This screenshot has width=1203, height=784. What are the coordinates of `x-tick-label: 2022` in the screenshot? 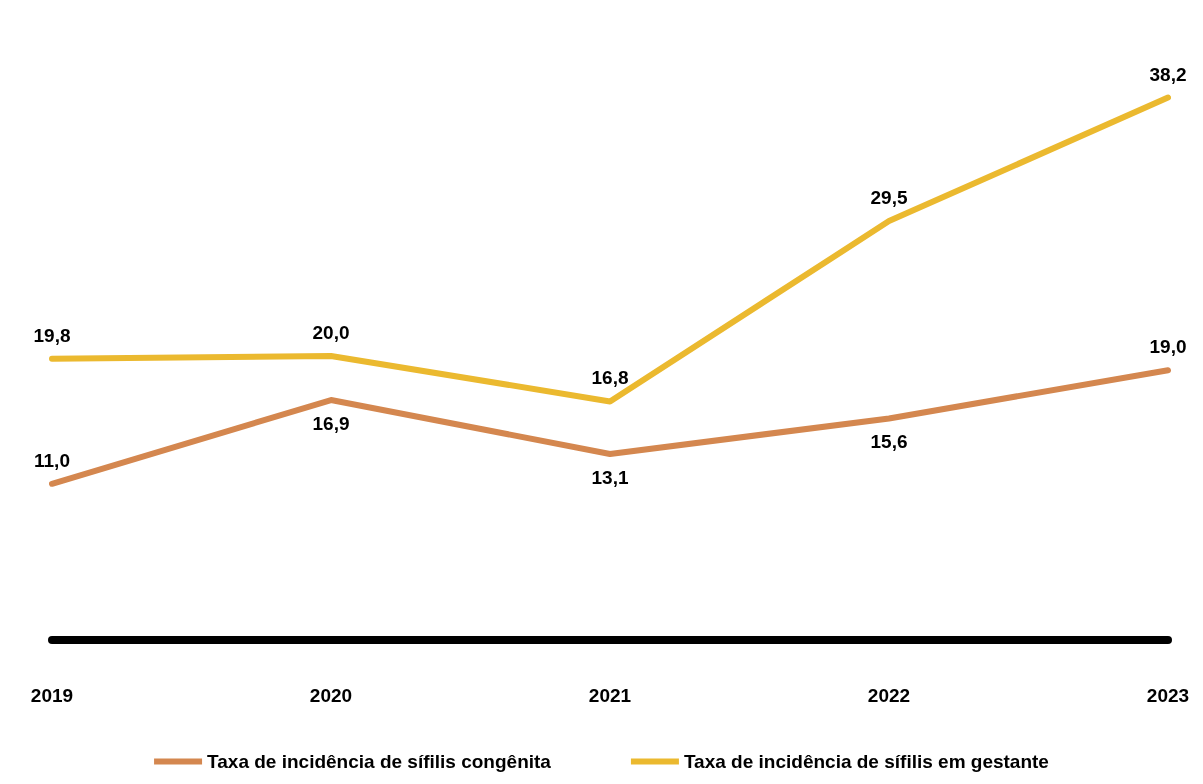 It's located at (889, 695).